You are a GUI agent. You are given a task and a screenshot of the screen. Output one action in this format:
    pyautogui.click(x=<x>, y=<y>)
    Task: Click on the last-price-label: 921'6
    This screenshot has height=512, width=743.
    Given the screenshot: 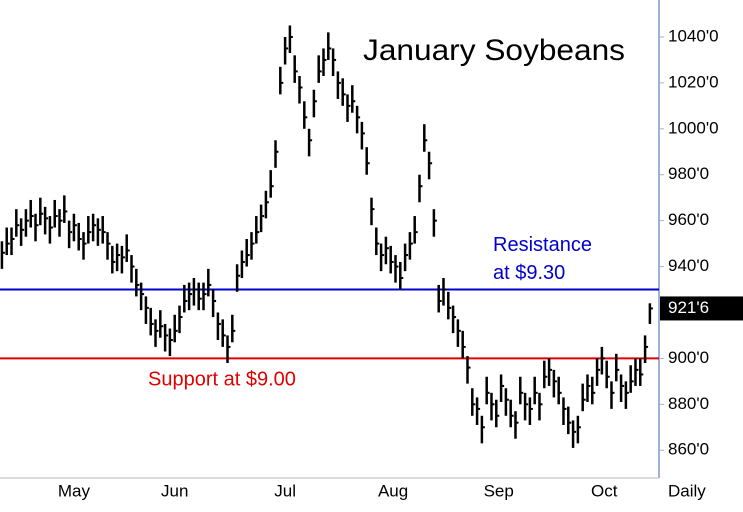 What is the action you would take?
    pyautogui.click(x=688, y=307)
    